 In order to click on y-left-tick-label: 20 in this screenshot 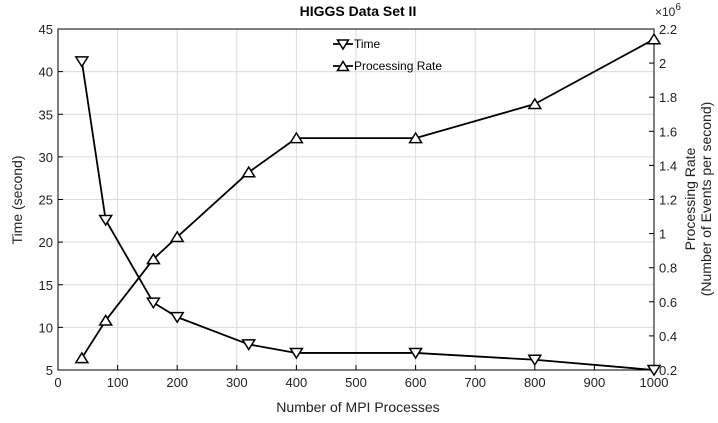, I will do `click(46, 242)`.